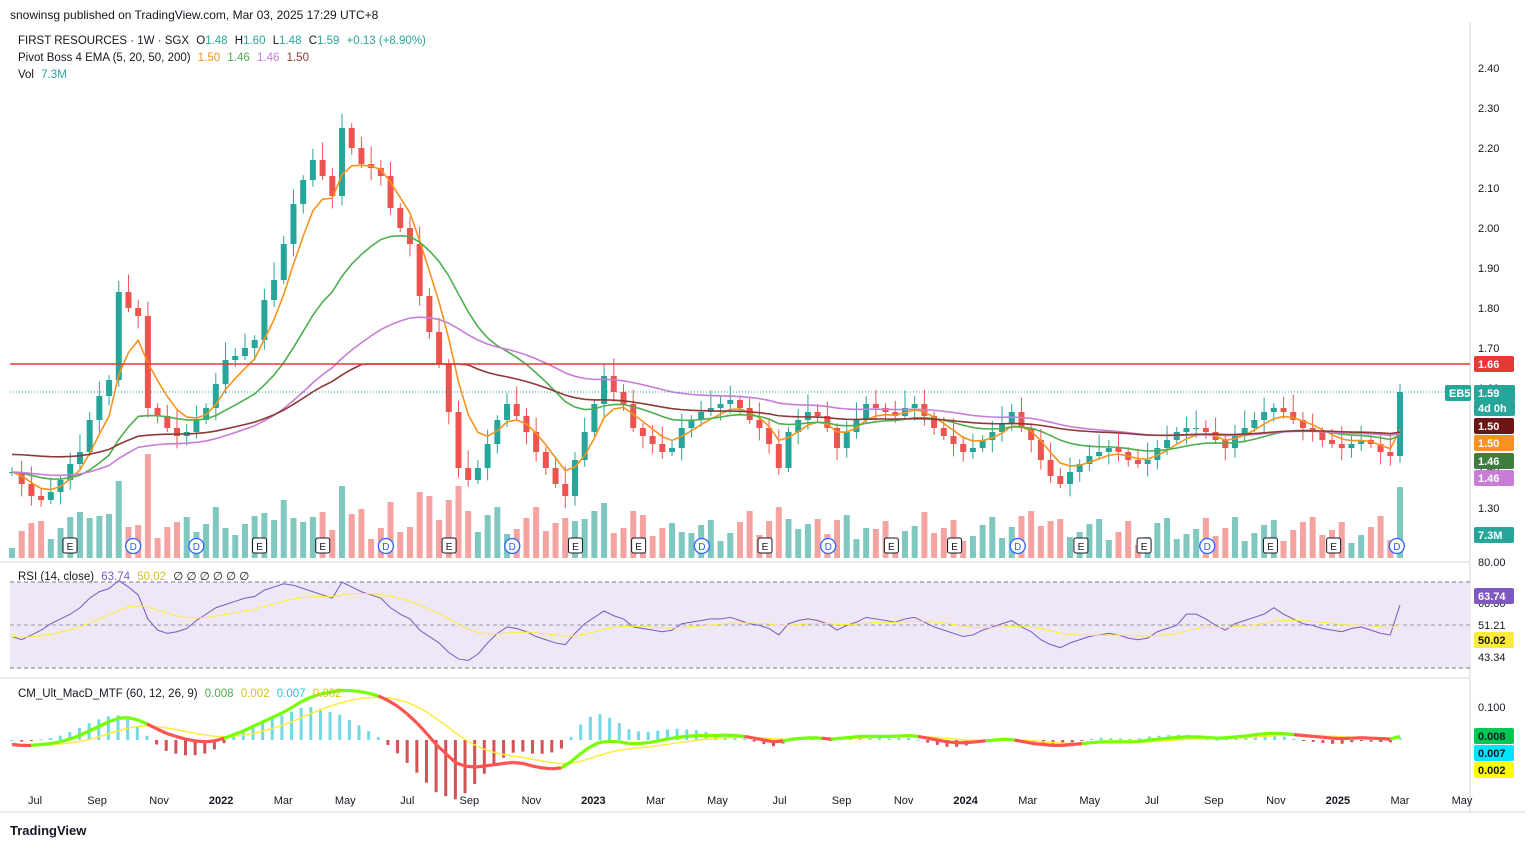 This screenshot has width=1535, height=849. What do you see at coordinates (407, 801) in the screenshot?
I see `time-tick: Jul` at bounding box center [407, 801].